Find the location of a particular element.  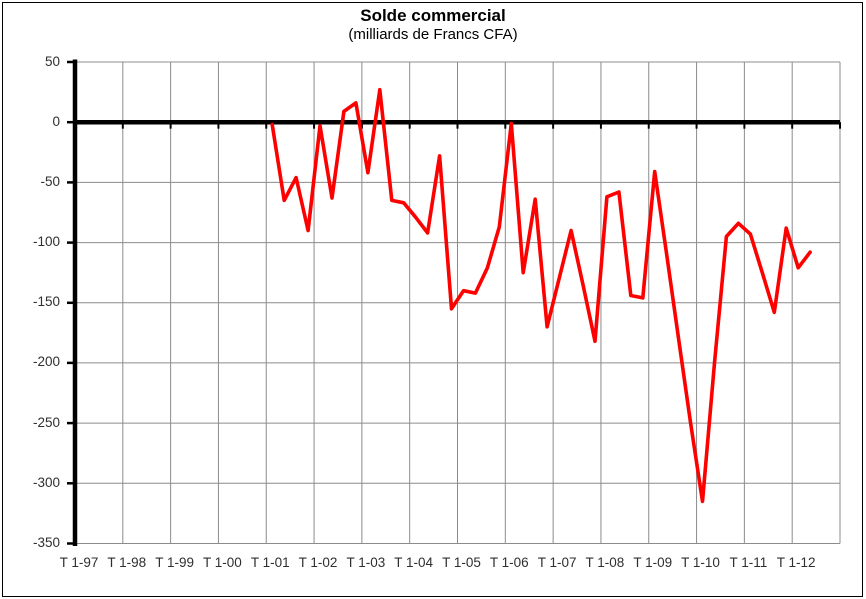

y-axis-label: 0 is located at coordinates (56, 121).